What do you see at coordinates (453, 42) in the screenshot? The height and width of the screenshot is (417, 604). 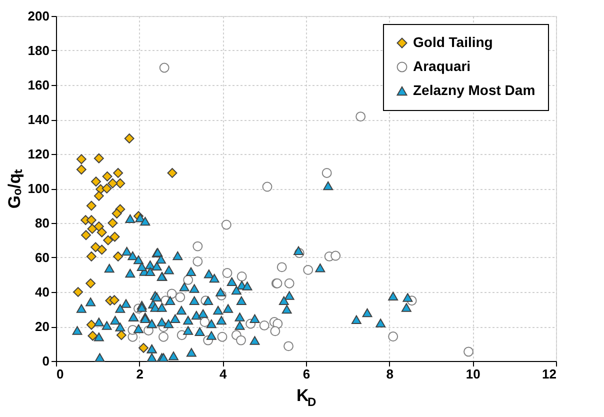 I see `legend-label: Gold Tailing` at bounding box center [453, 42].